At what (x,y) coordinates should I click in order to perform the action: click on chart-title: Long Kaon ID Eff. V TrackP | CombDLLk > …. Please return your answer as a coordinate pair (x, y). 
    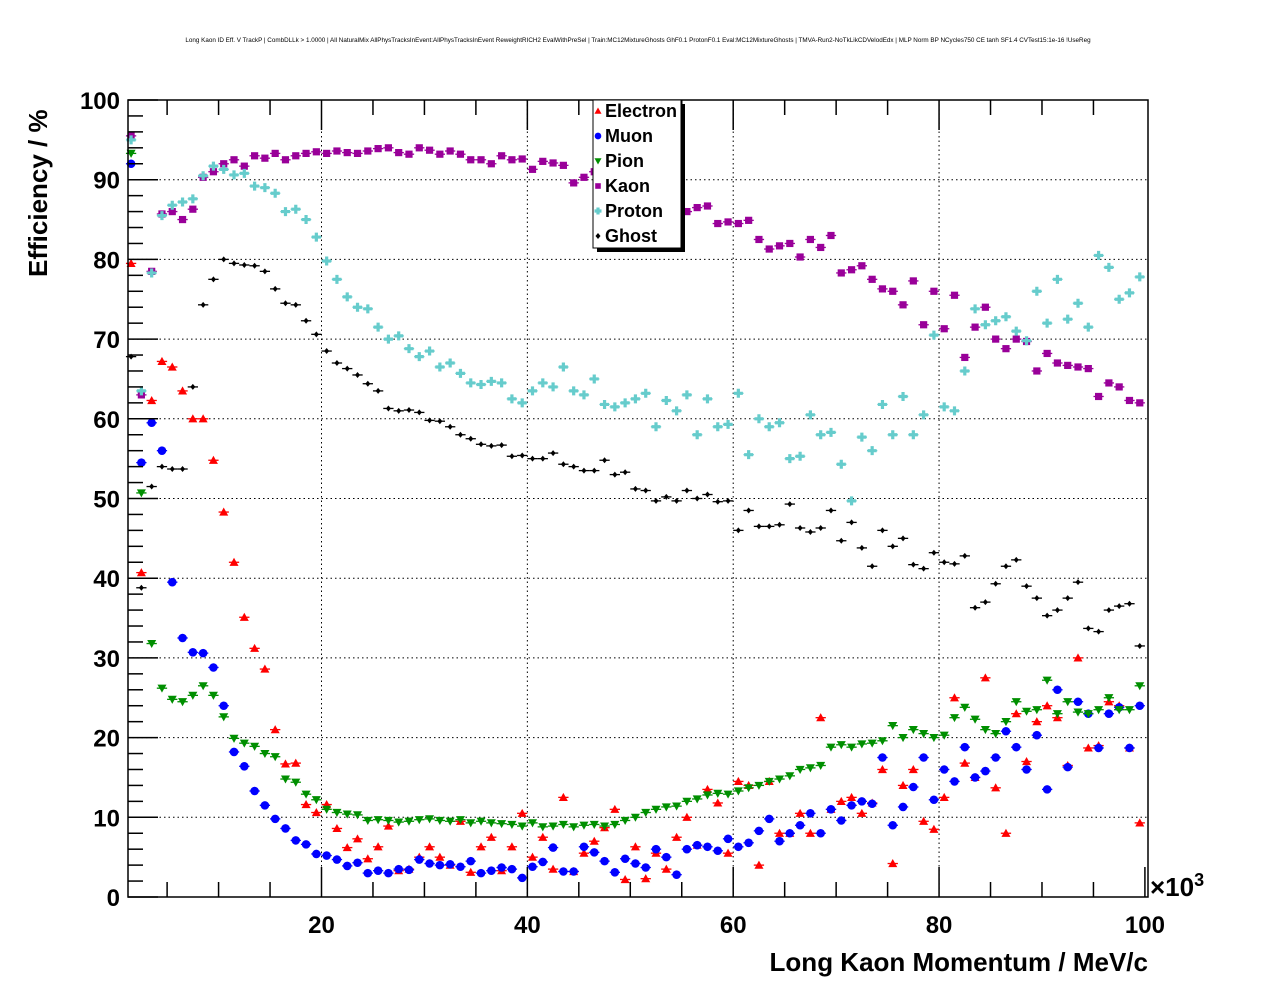
    Looking at the image, I should click on (638, 40).